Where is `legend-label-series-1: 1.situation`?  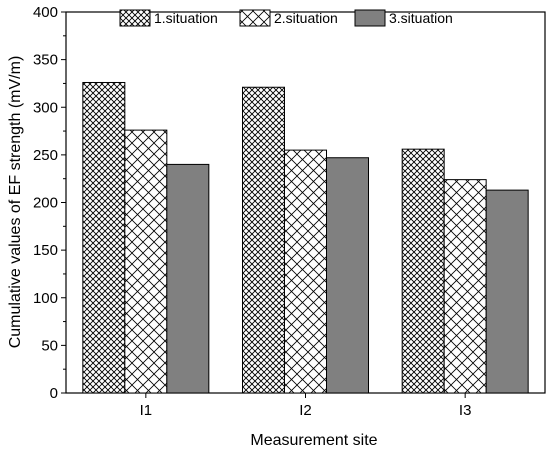 legend-label-series-1: 1.situation is located at coordinates (186, 18).